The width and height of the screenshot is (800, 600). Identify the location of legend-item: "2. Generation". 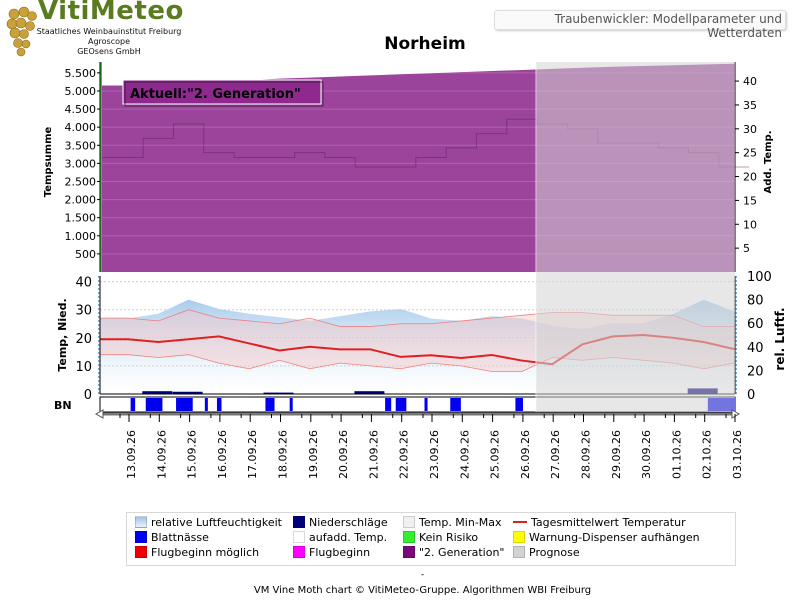
(453, 553).